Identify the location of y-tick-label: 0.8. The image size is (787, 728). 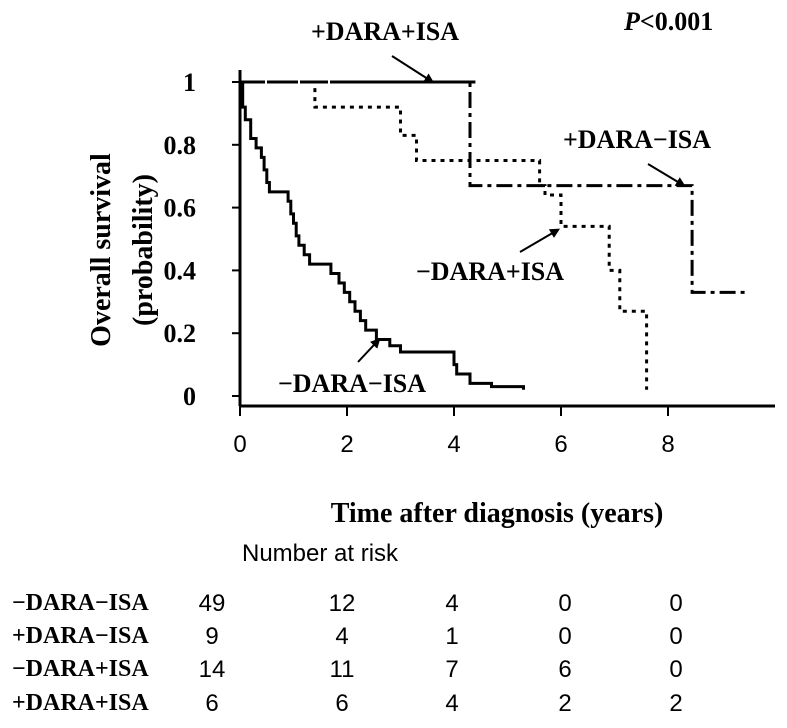
(180, 145).